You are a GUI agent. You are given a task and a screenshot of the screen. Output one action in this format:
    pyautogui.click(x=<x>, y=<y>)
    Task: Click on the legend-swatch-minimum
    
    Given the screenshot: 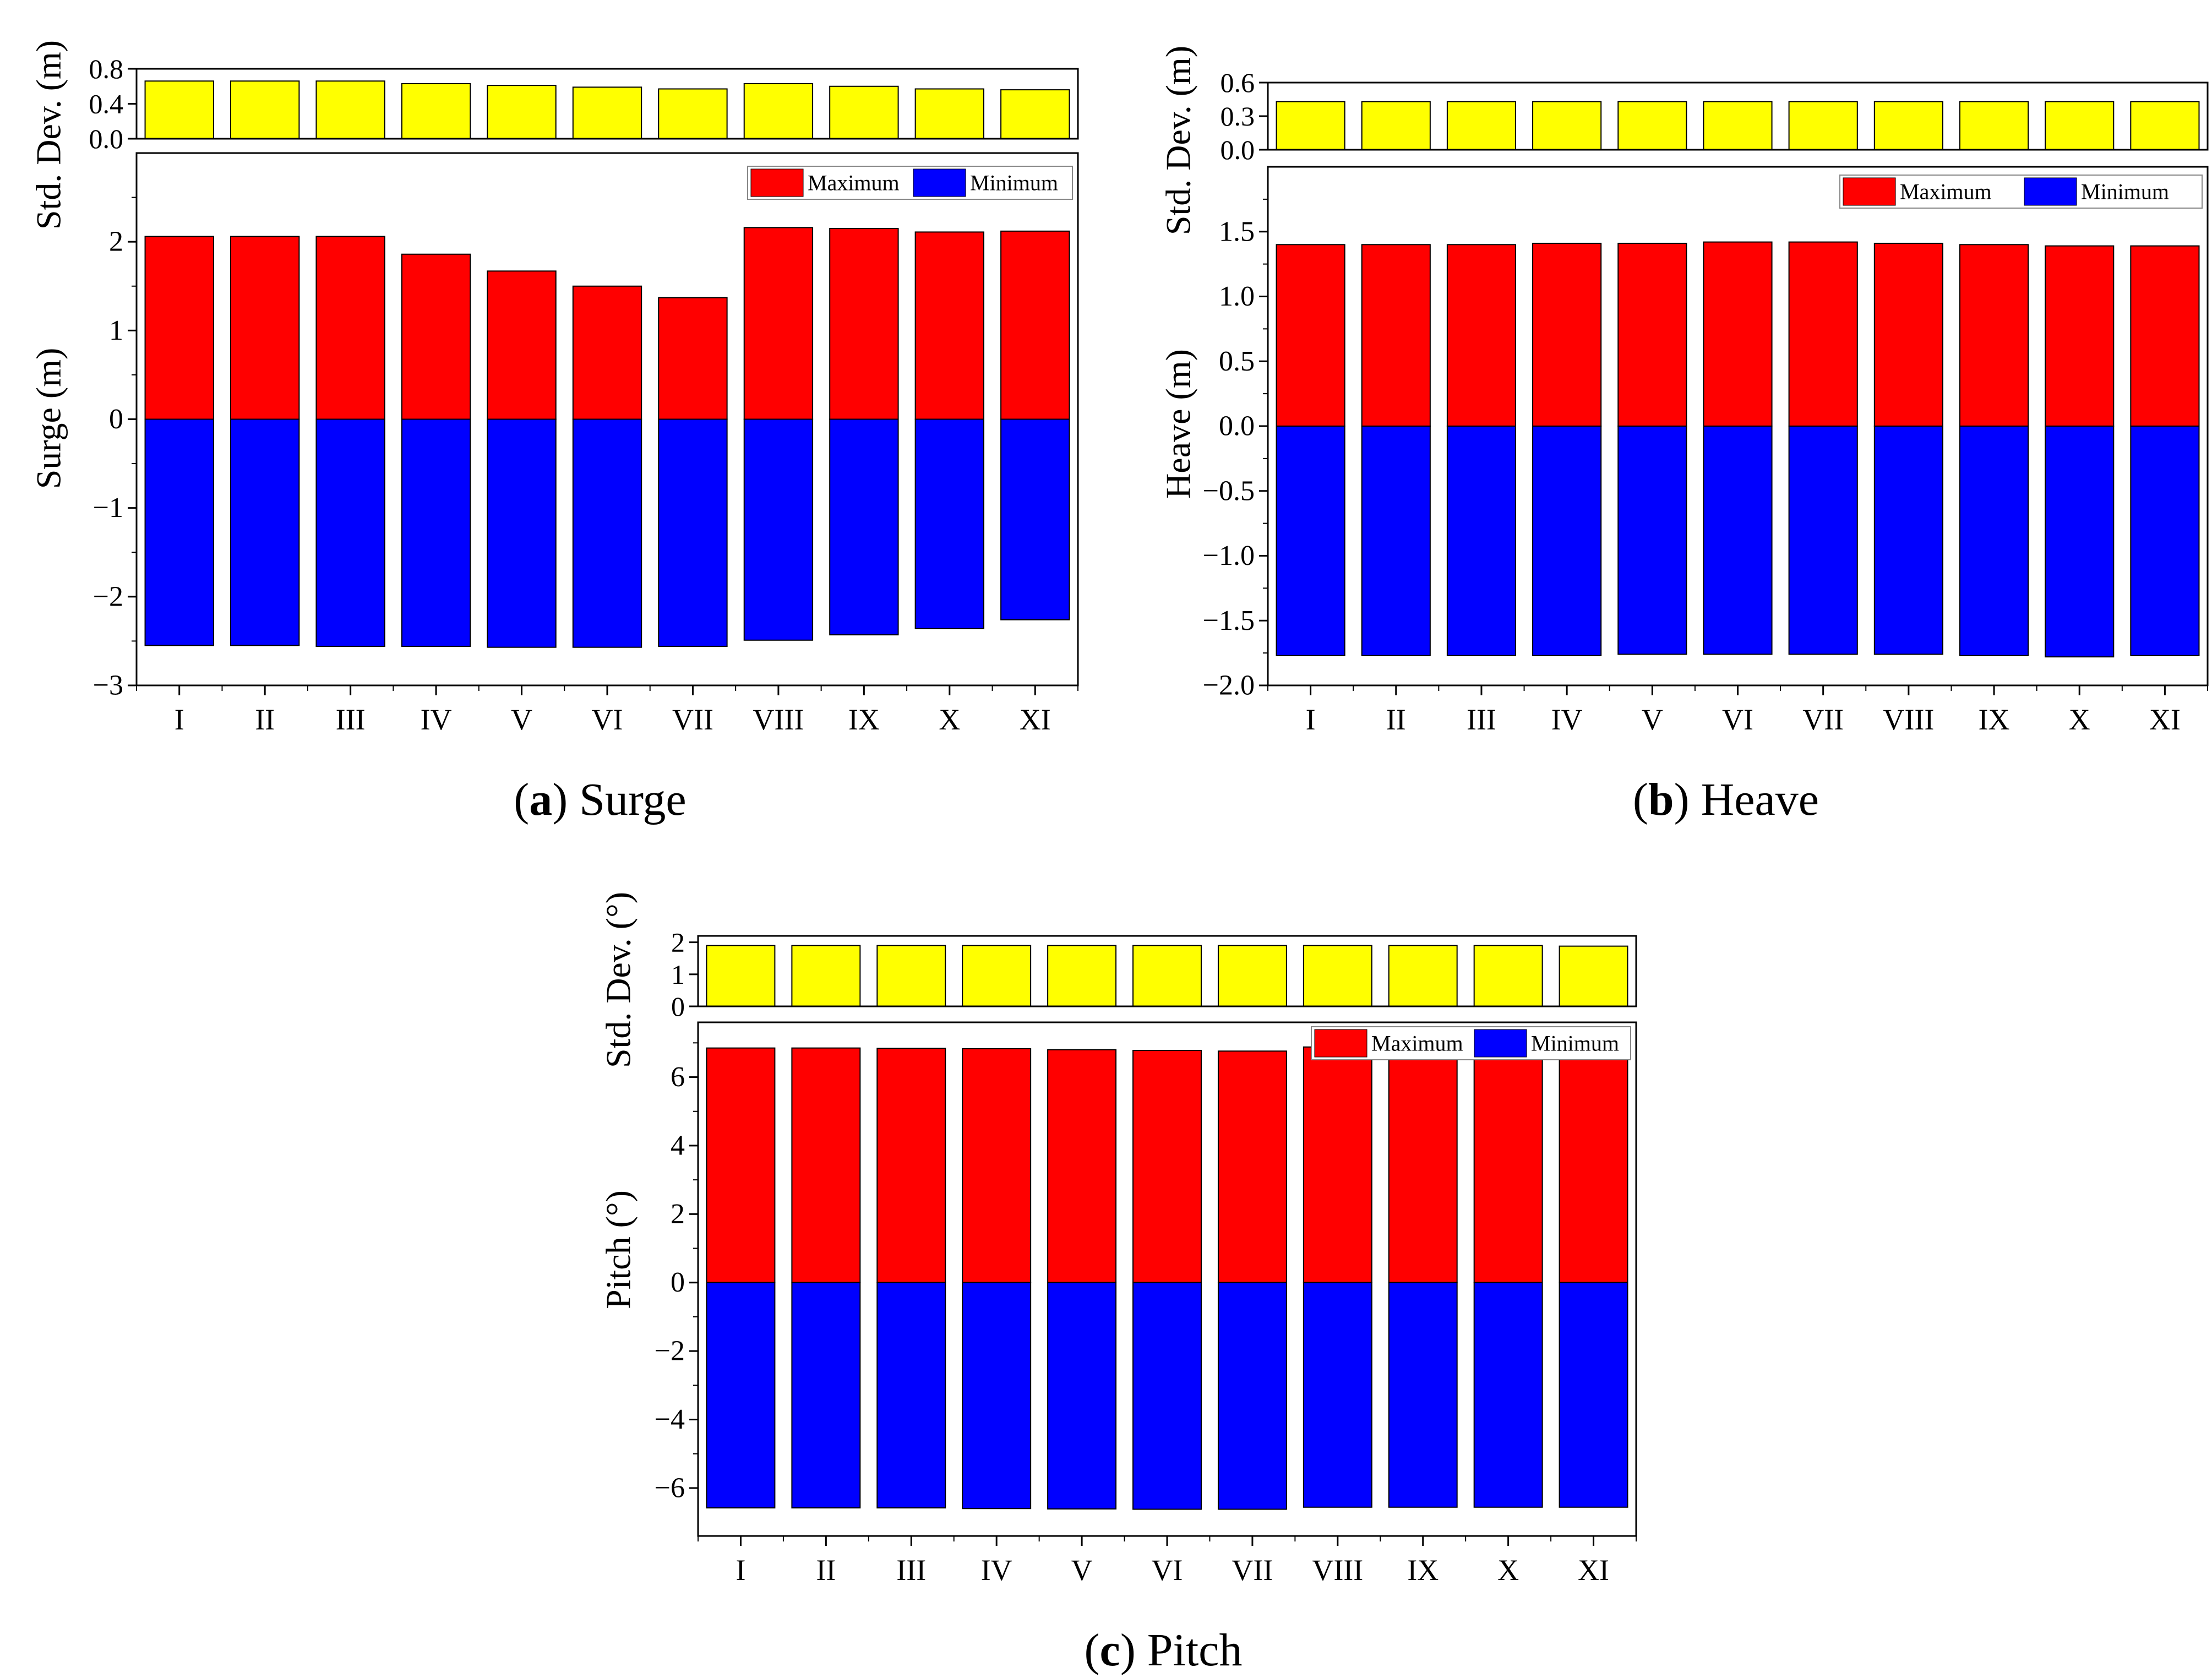 What is the action you would take?
    pyautogui.click(x=1500, y=1043)
    